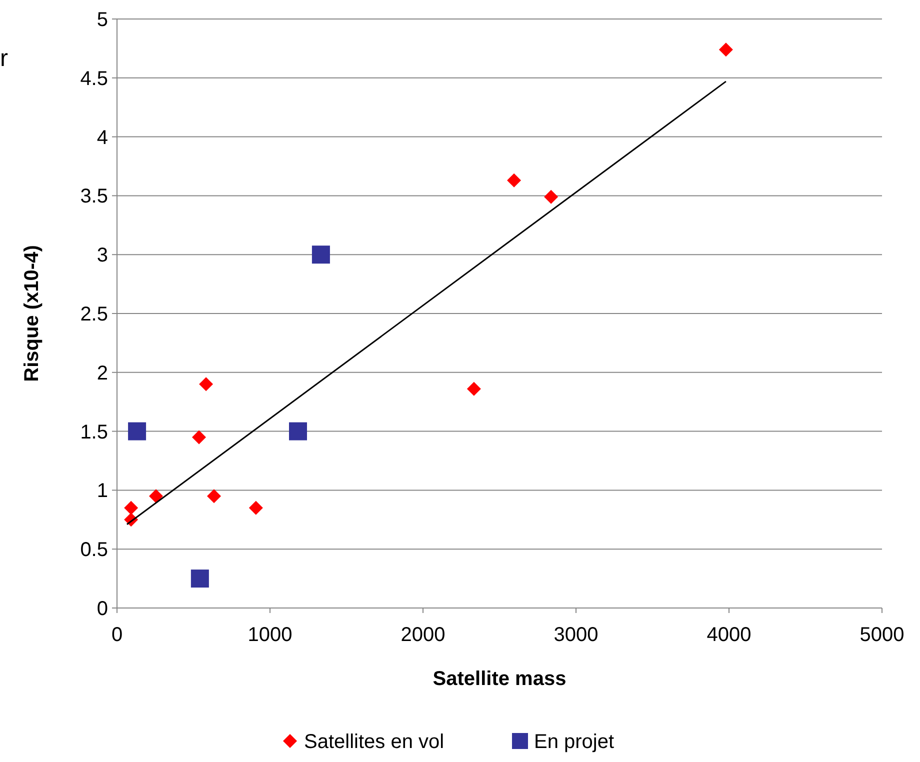  Describe the element at coordinates (729, 635) in the screenshot. I see `x-tick-label: 4000` at that location.